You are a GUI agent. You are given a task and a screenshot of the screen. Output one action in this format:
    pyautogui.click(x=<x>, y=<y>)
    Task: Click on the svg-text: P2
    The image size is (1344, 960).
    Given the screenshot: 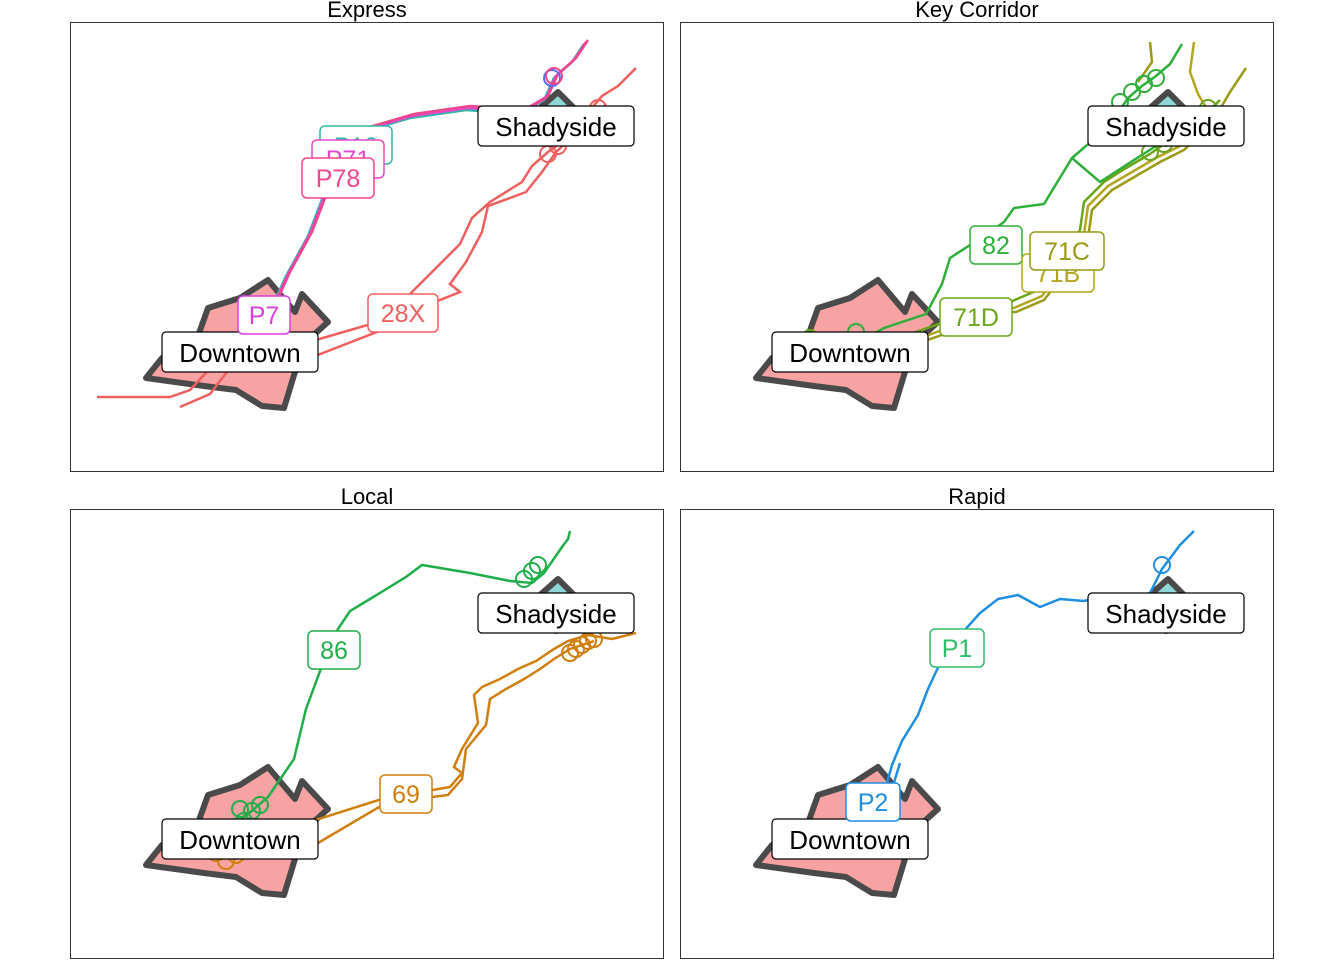 What is the action you would take?
    pyautogui.click(x=873, y=803)
    